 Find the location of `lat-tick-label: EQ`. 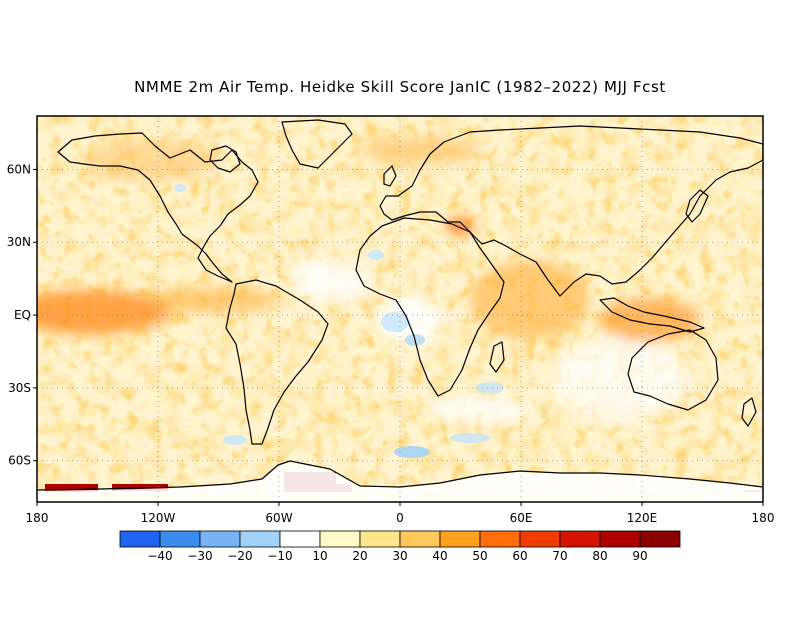

lat-tick-label: EQ is located at coordinates (22, 315).